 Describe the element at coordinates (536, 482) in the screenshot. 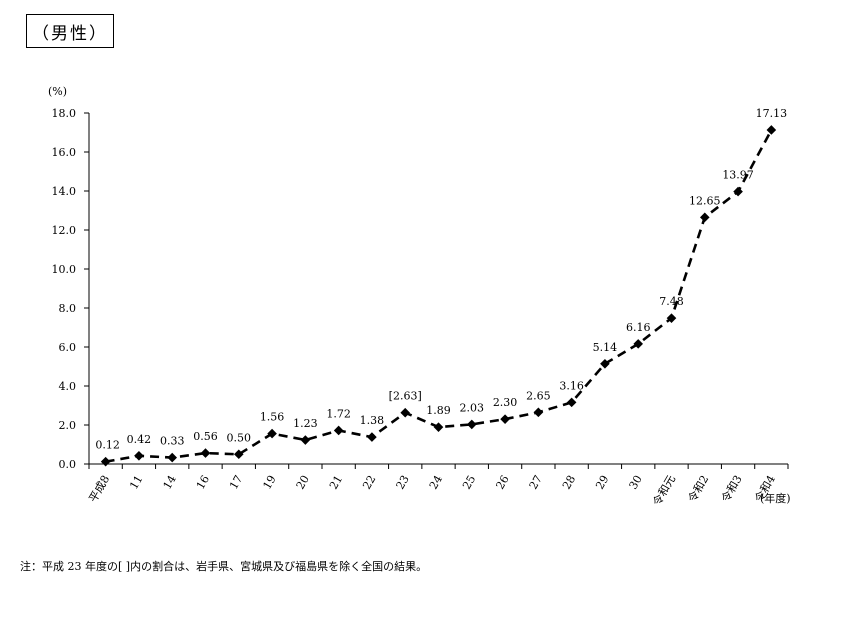

I see `x-tick-label: 27` at that location.